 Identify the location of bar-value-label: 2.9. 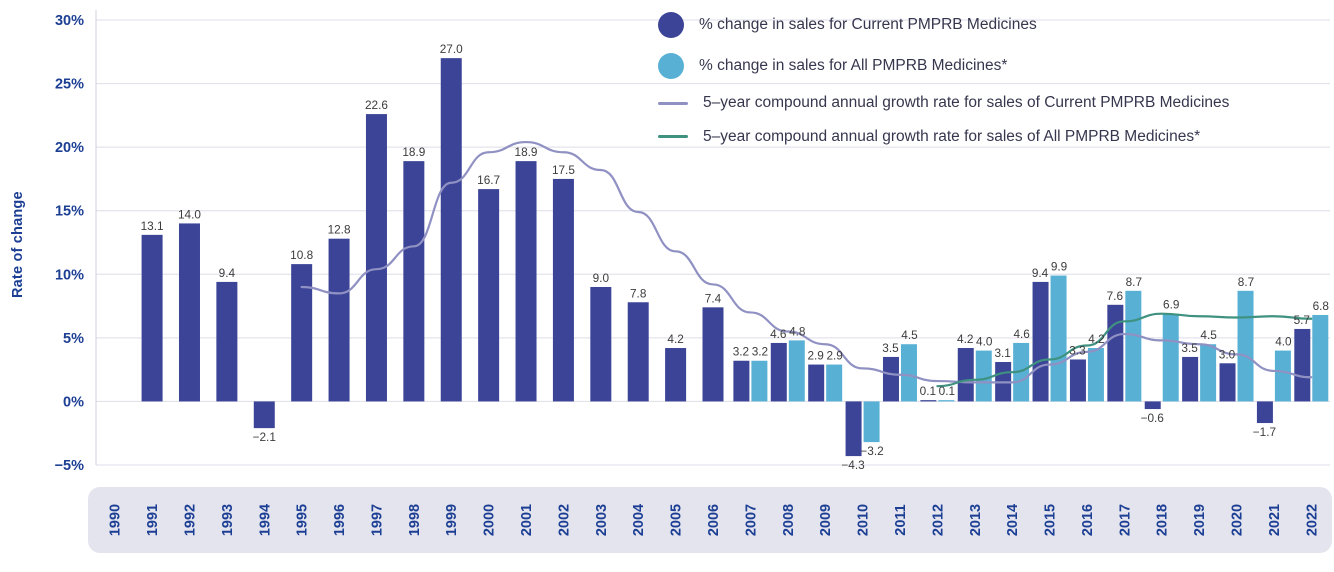
(815, 356).